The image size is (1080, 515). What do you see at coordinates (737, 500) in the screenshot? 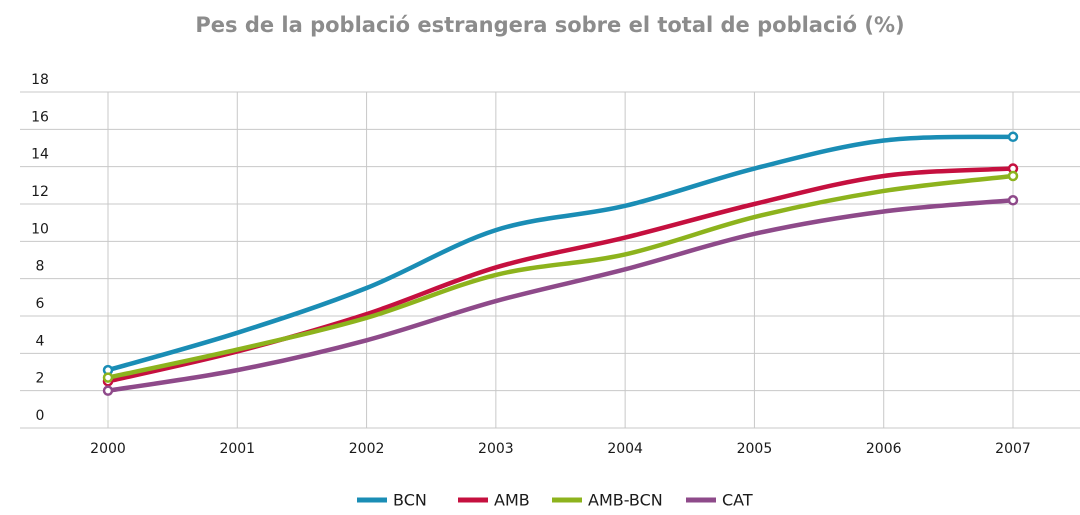
I see `legend-label: CAT` at bounding box center [737, 500].